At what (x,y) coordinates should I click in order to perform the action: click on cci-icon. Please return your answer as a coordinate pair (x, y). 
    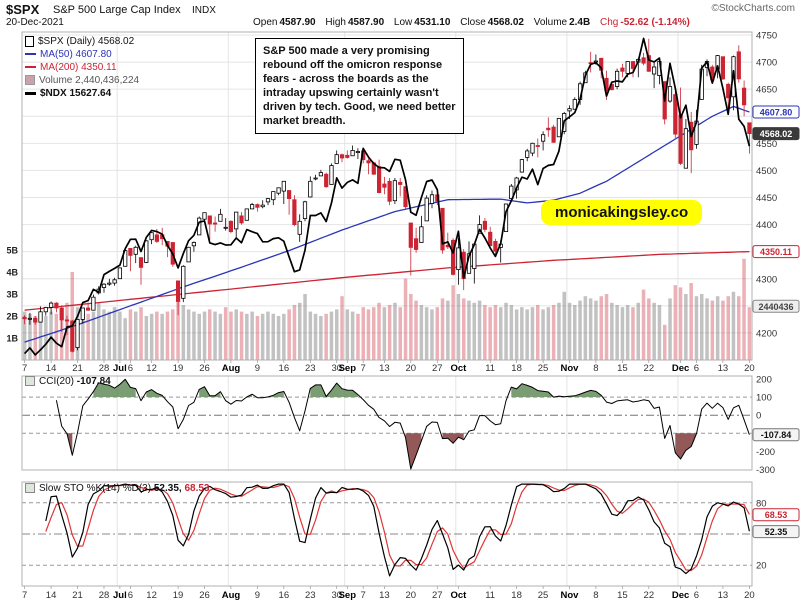
    Looking at the image, I should click on (30, 381).